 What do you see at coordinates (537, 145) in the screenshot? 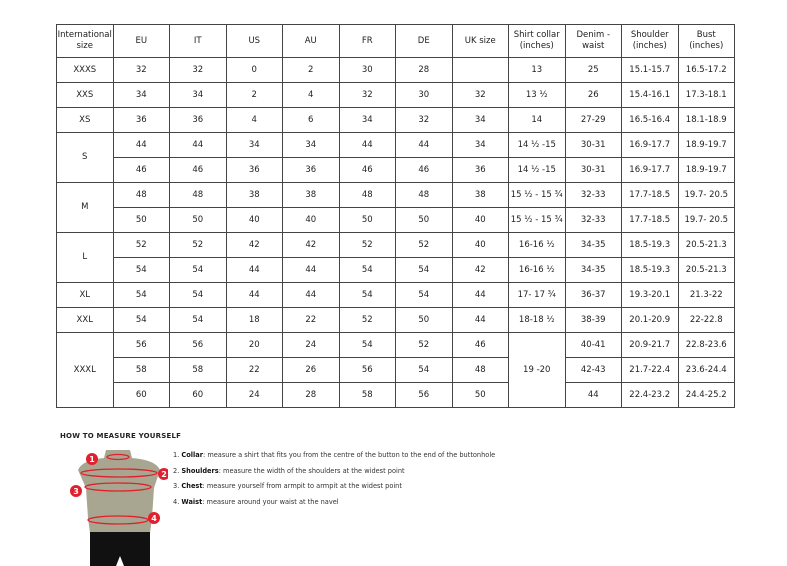
I see `table-cell: 14 ½ -15` at bounding box center [537, 145].